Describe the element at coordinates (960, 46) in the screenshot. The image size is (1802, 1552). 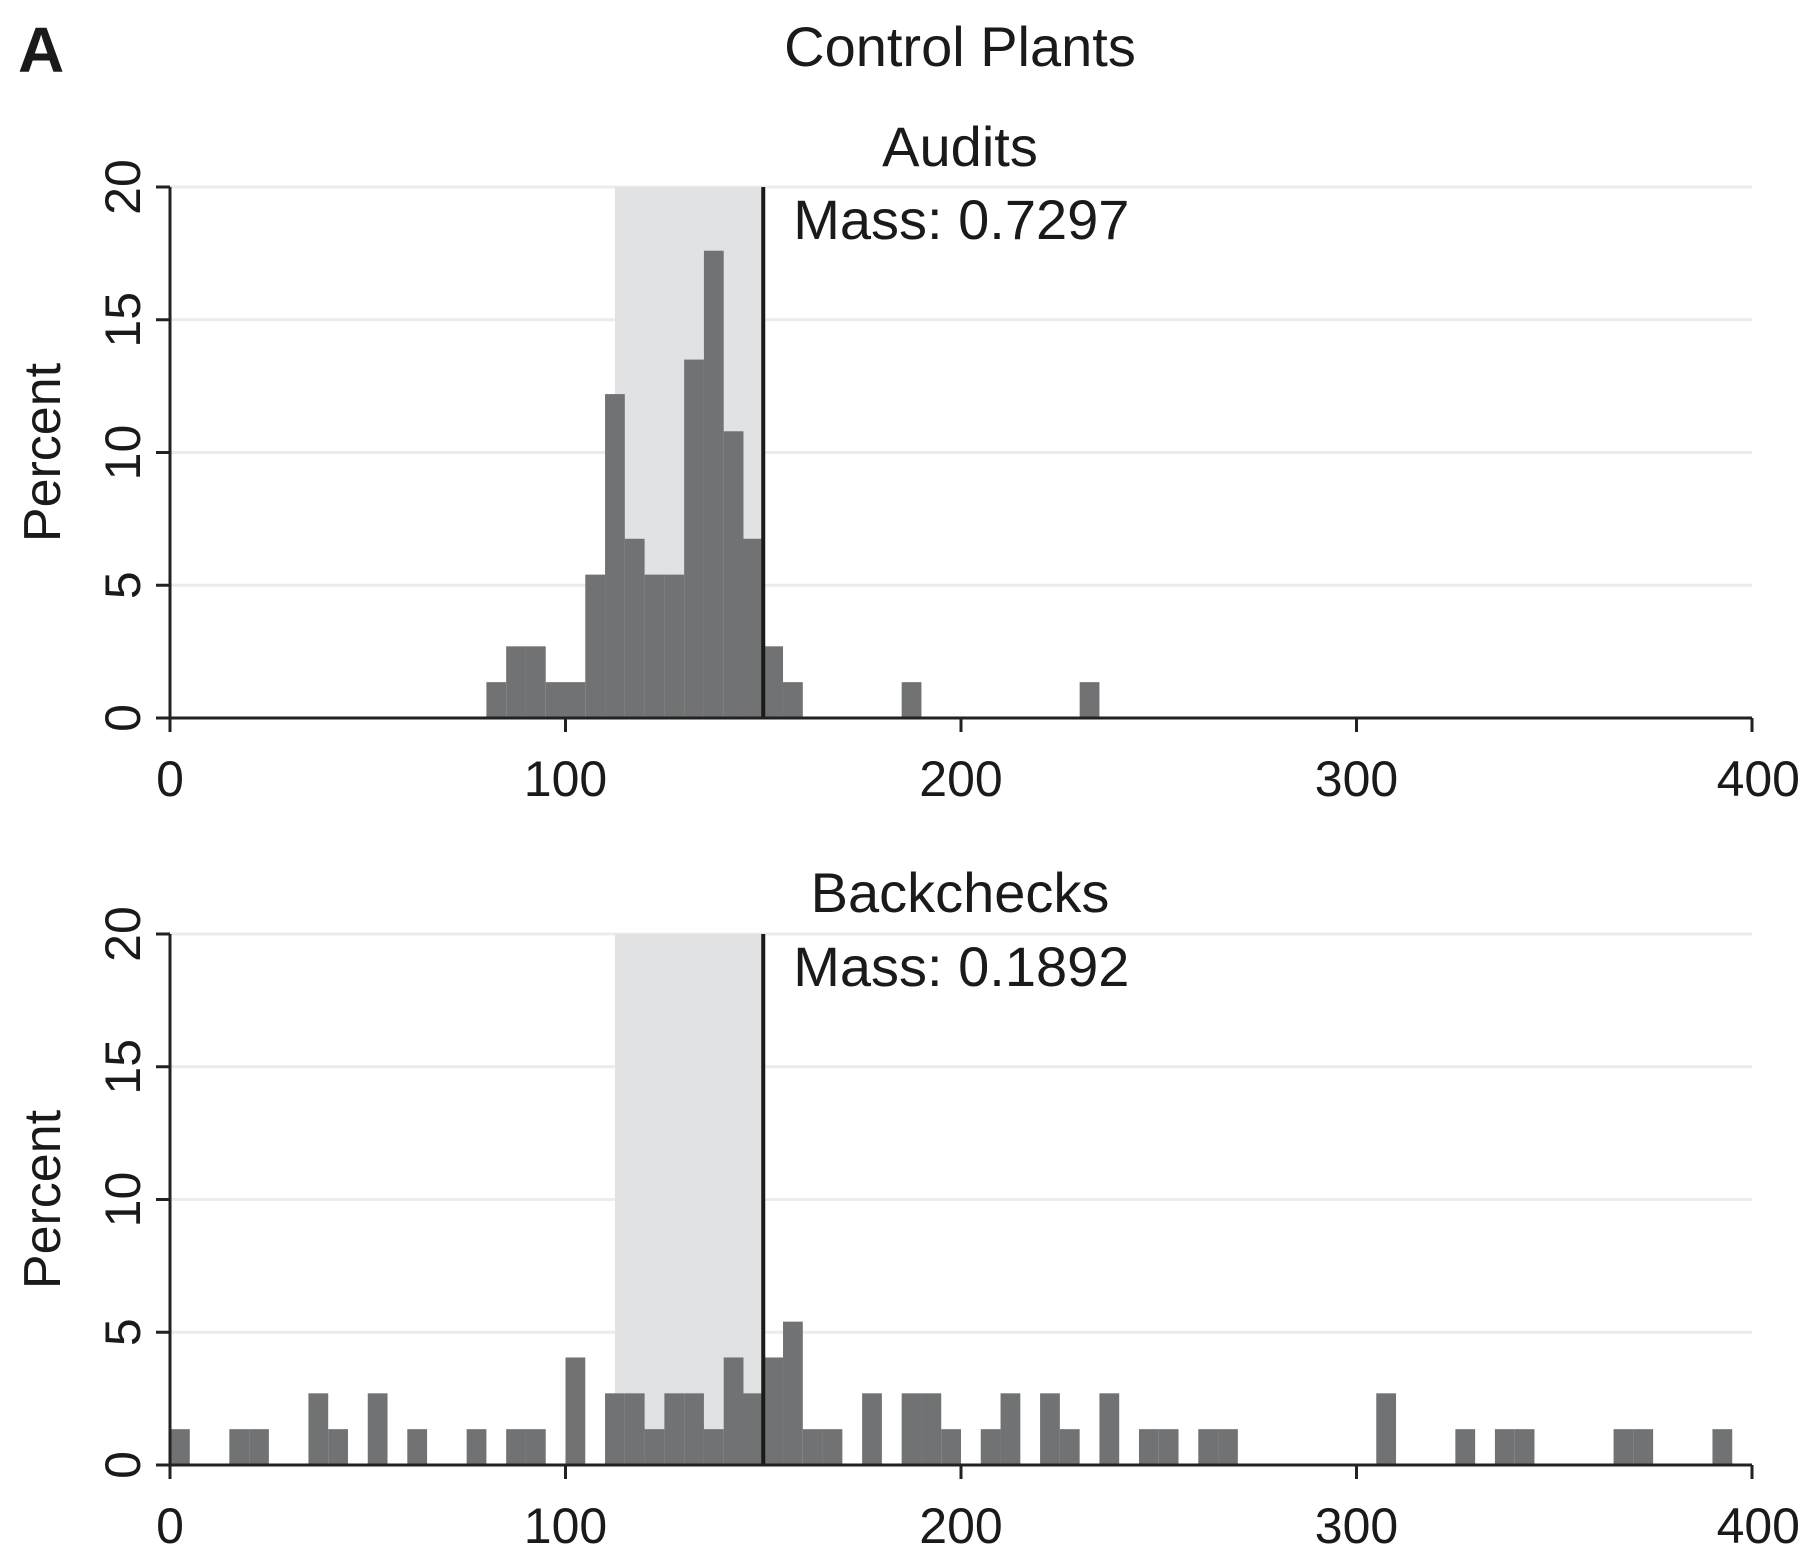
I see `figure-title: Control Plants` at that location.